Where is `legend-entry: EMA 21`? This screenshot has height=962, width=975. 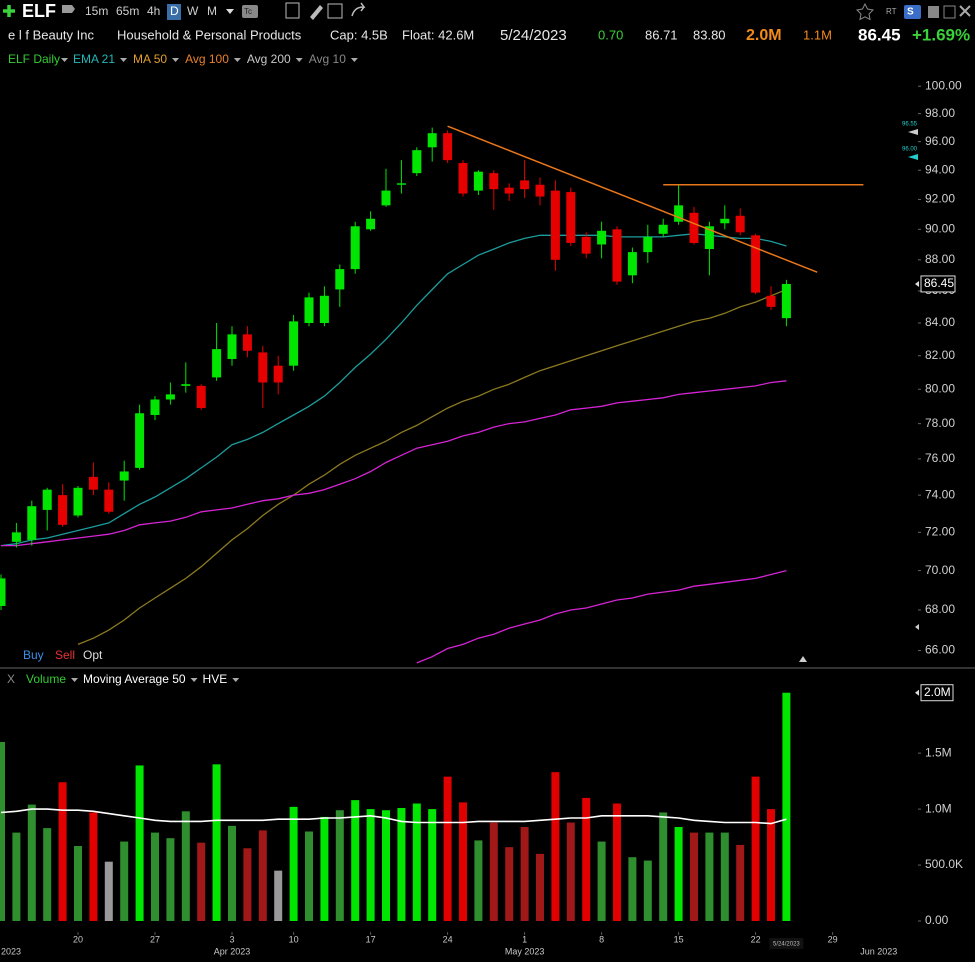 legend-entry: EMA 21 is located at coordinates (94, 59).